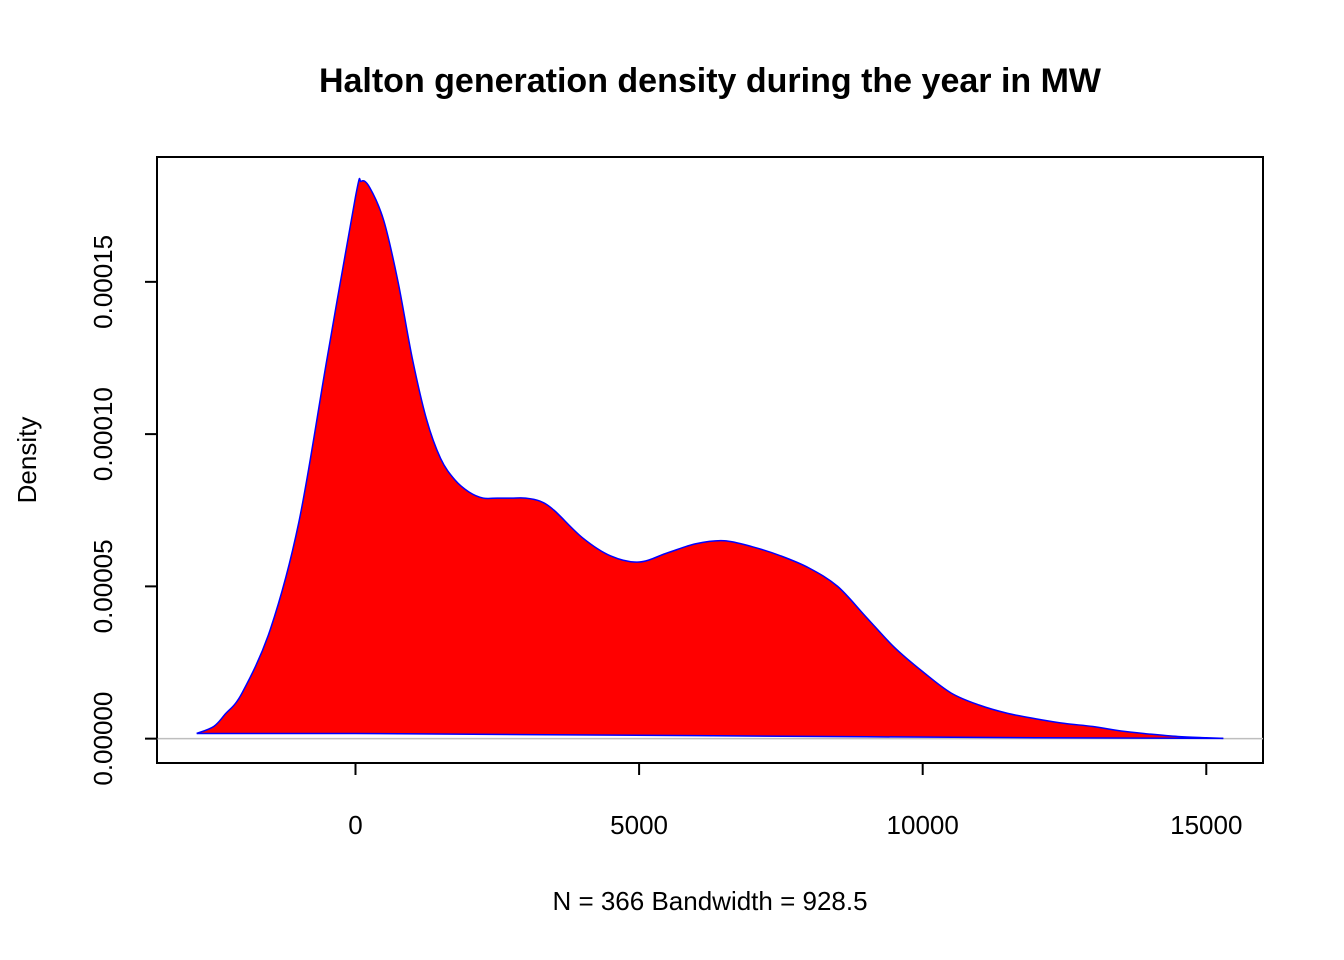 This screenshot has height=960, width=1344. I want to click on x-tick-label: 0, so click(355, 825).